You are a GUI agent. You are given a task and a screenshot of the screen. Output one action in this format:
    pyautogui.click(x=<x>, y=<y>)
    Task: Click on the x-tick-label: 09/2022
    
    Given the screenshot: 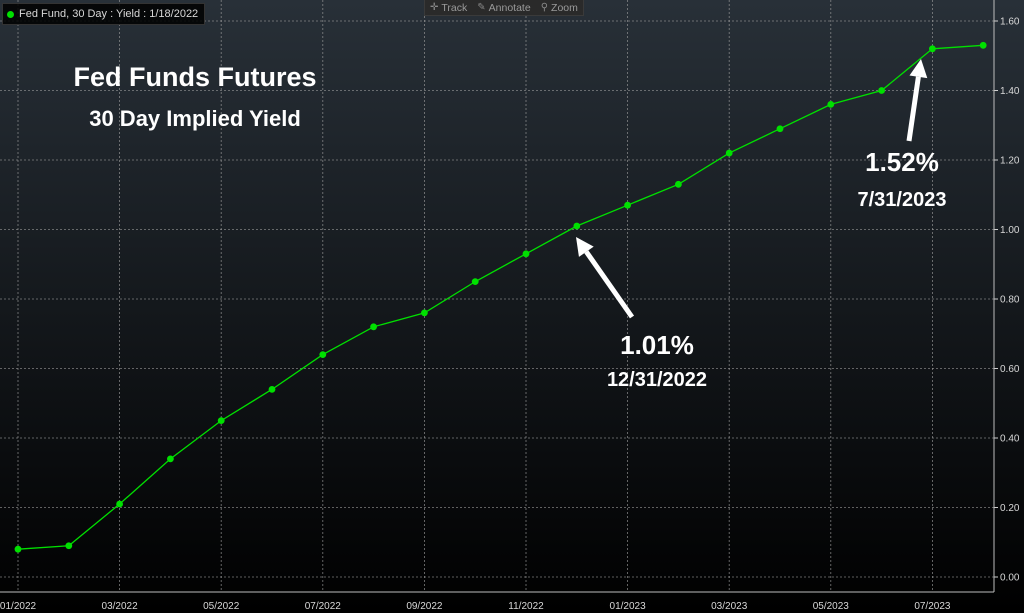 What is the action you would take?
    pyautogui.click(x=424, y=606)
    